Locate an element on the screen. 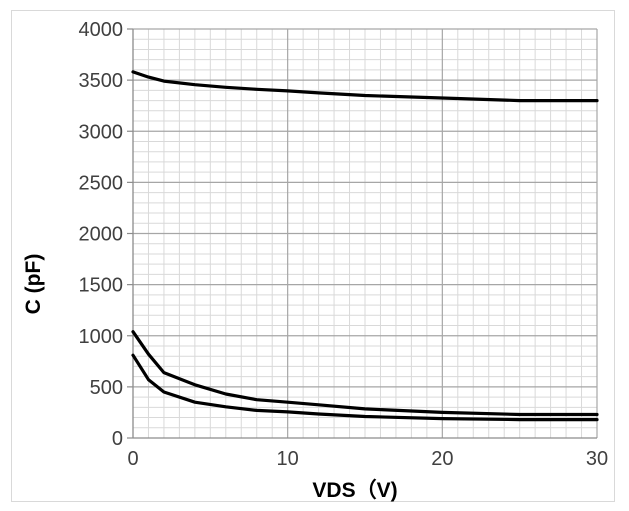 This screenshot has width=629, height=511. x-axis-title: VDS（V) is located at coordinates (354, 490).